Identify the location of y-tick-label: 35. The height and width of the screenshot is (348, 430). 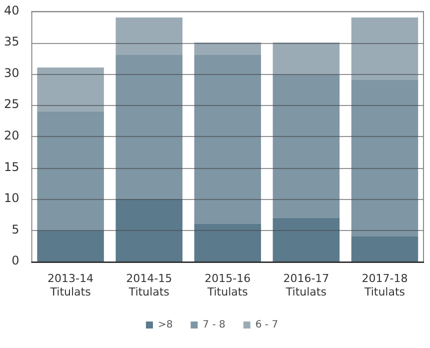
(12, 41).